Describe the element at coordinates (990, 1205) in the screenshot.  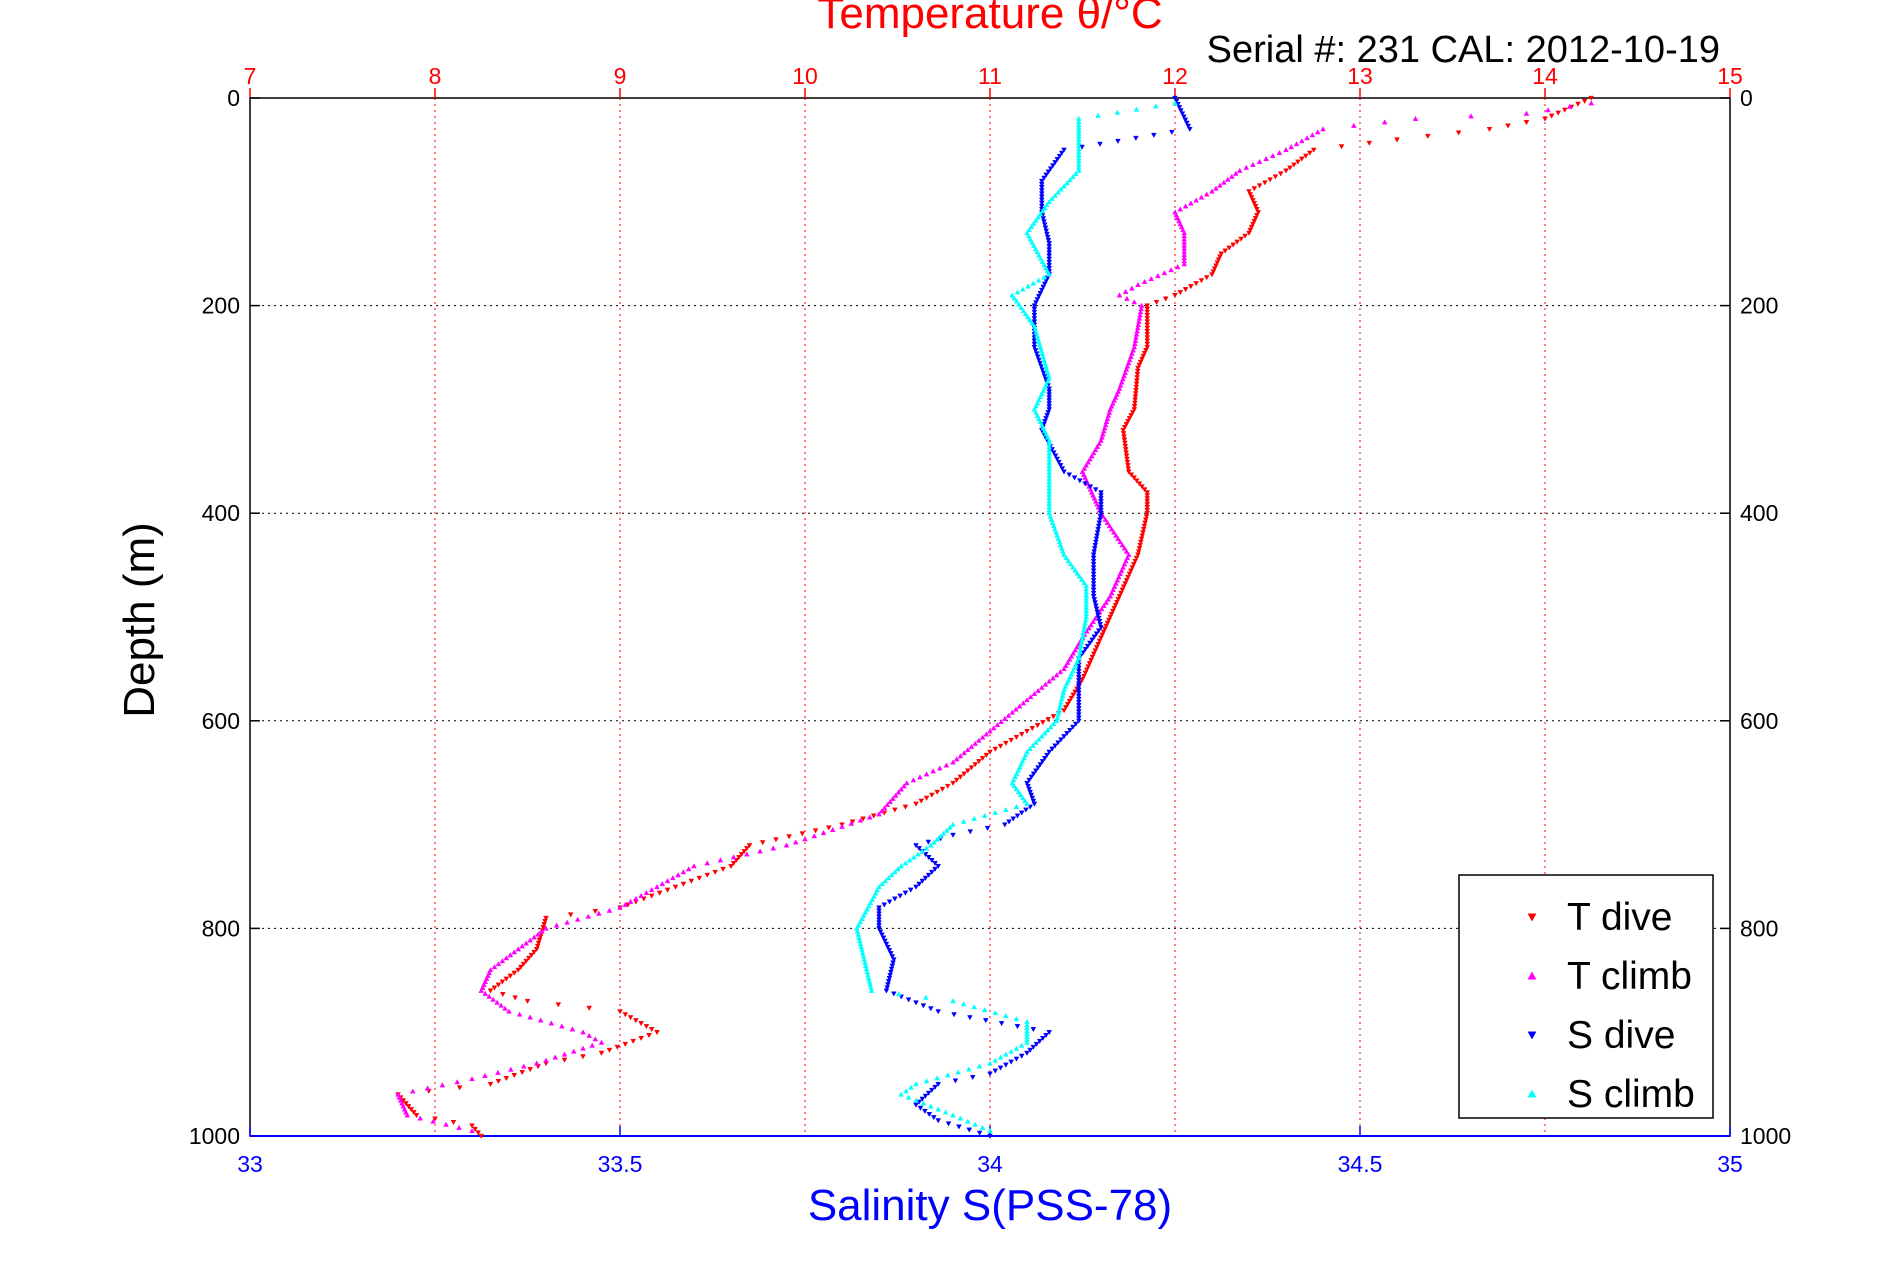
I see `x-axis-label: Salinity S(PSS-78)` at that location.